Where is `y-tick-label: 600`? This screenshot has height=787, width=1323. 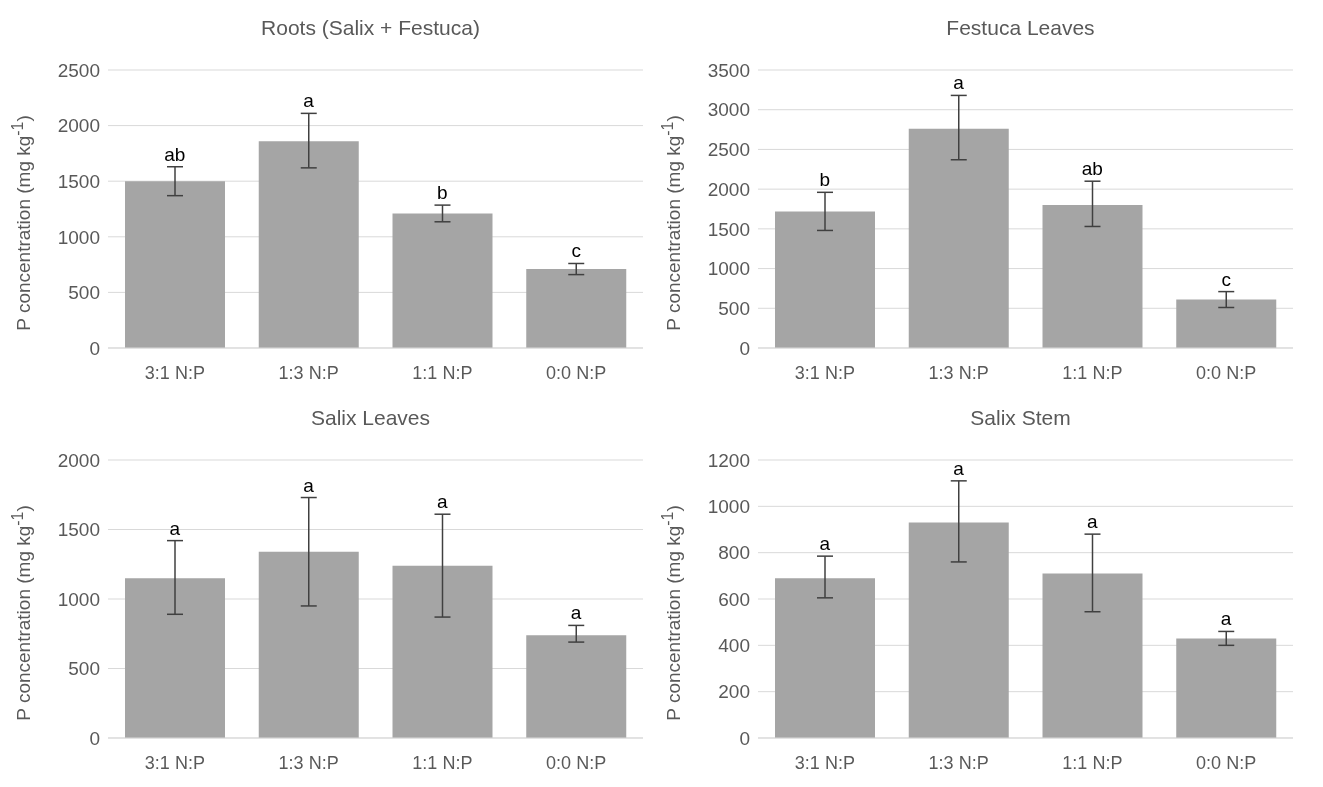 y-tick-label: 600 is located at coordinates (734, 599).